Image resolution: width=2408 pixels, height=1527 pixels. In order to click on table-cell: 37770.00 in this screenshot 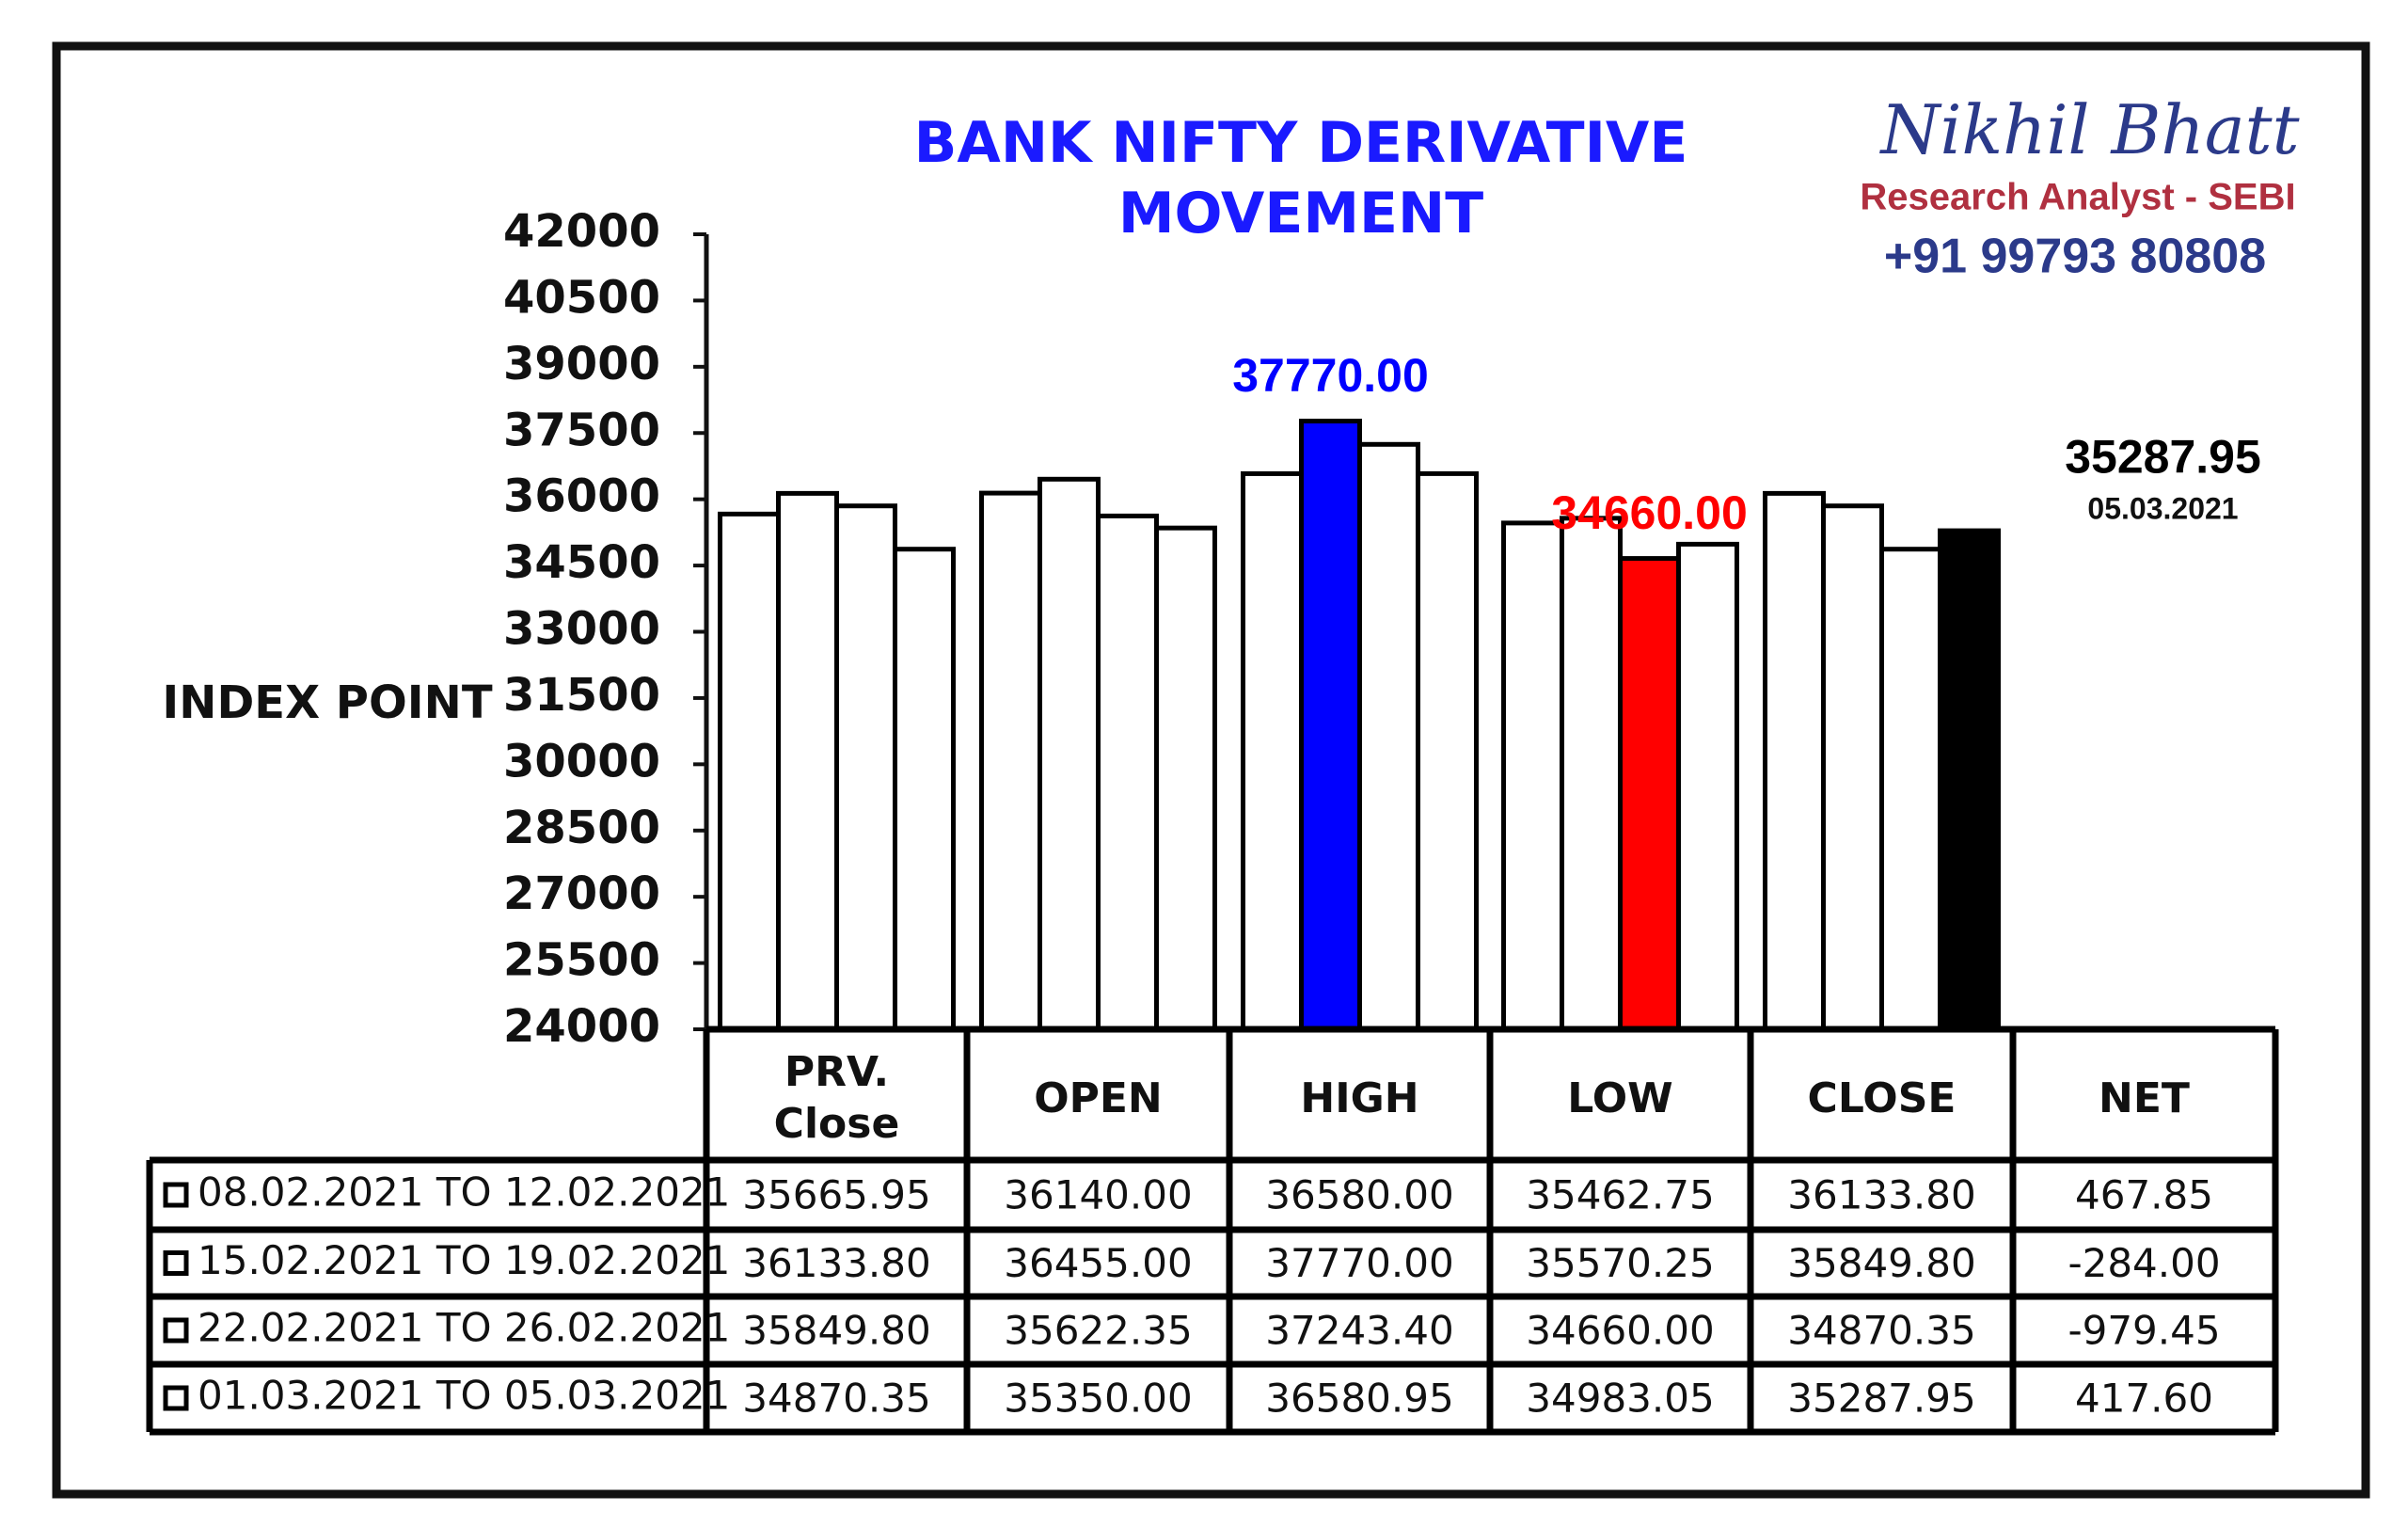, I will do `click(1359, 1263)`.